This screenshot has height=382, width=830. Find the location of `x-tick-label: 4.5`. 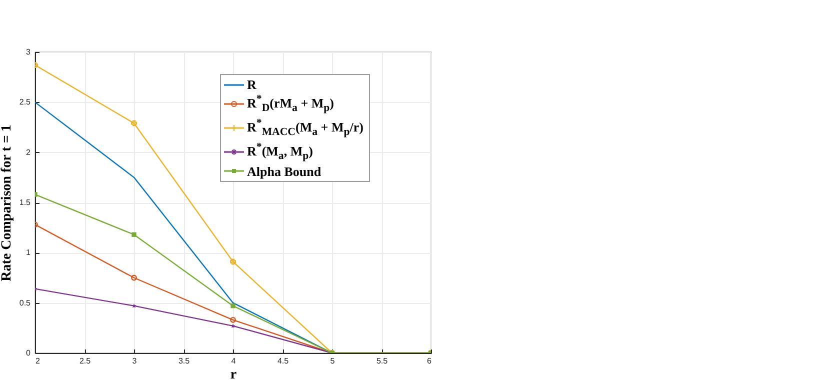

x-tick-label: 4.5 is located at coordinates (283, 361).